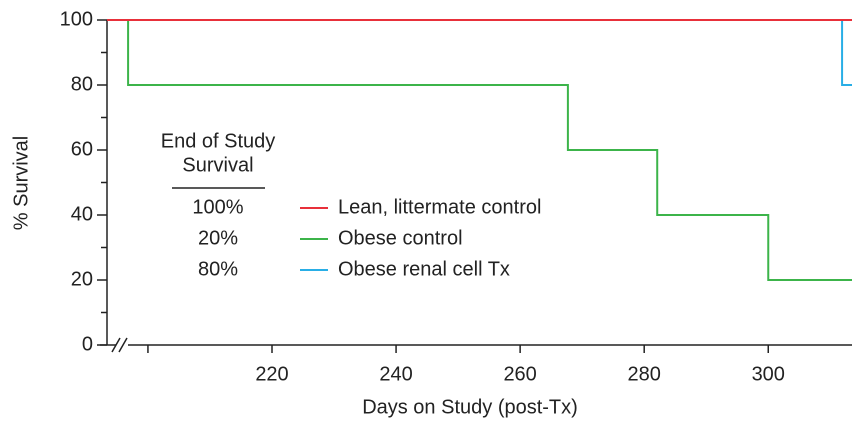 The width and height of the screenshot is (852, 422). Describe the element at coordinates (439, 207) in the screenshot. I see `legend-label: Lean, littermate control` at that location.